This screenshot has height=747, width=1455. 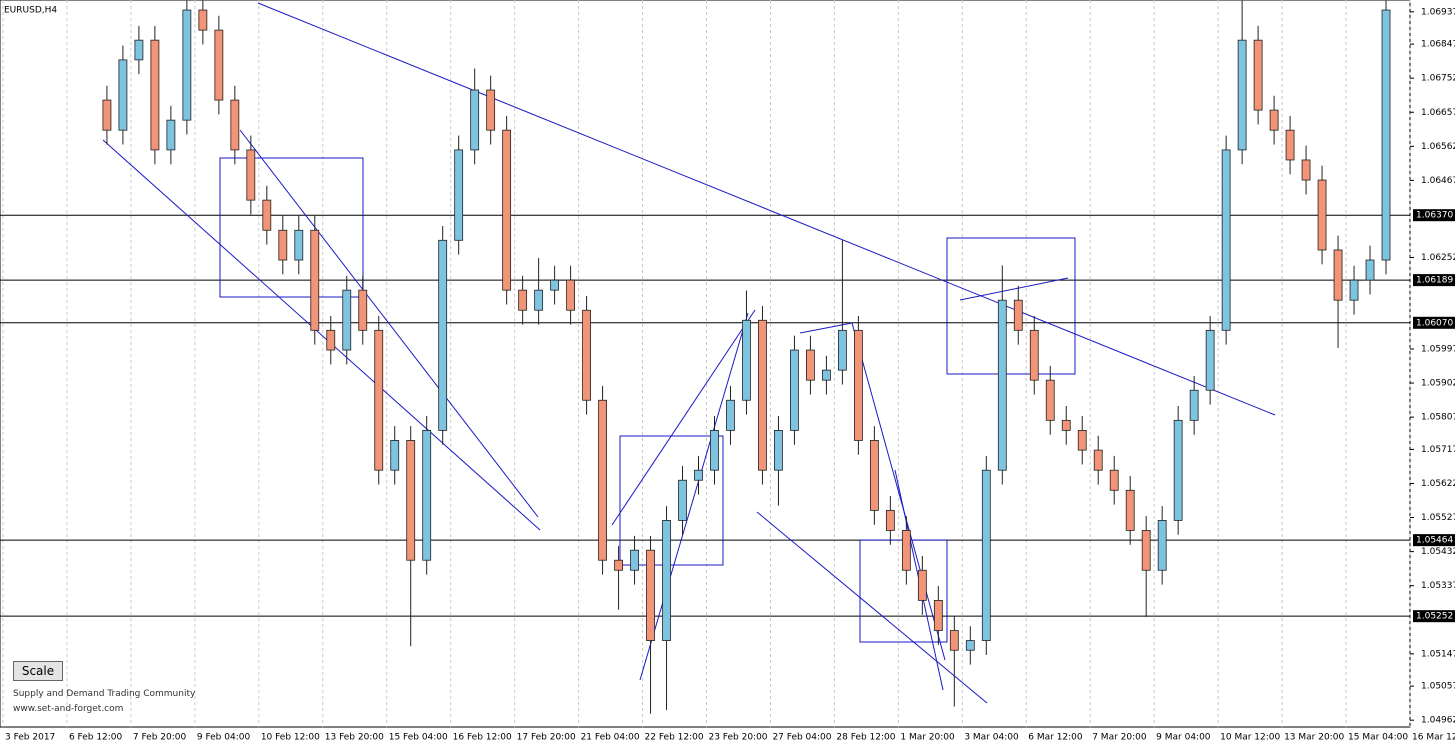 What do you see at coordinates (1438, 147) in the screenshot?
I see `y-tick-label: 1.06562` at bounding box center [1438, 147].